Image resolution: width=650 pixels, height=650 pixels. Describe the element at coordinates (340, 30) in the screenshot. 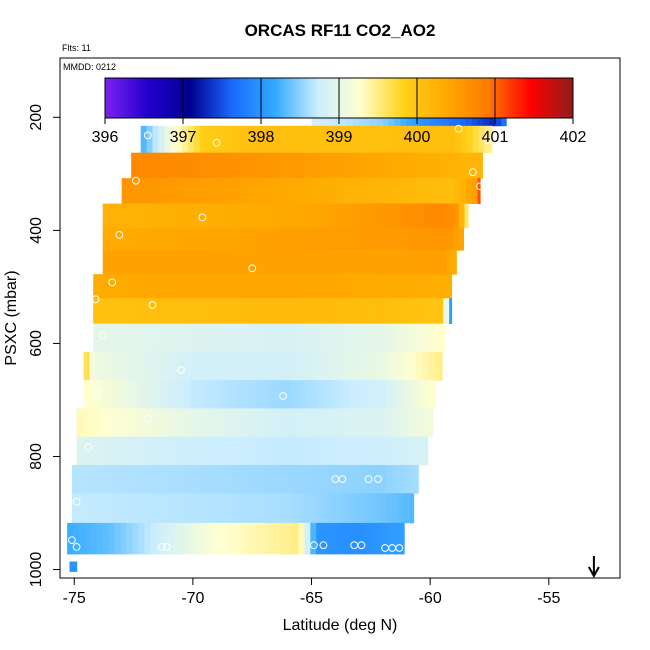

I see `chart-title: ORCAS RF11 CO2_AO2` at that location.